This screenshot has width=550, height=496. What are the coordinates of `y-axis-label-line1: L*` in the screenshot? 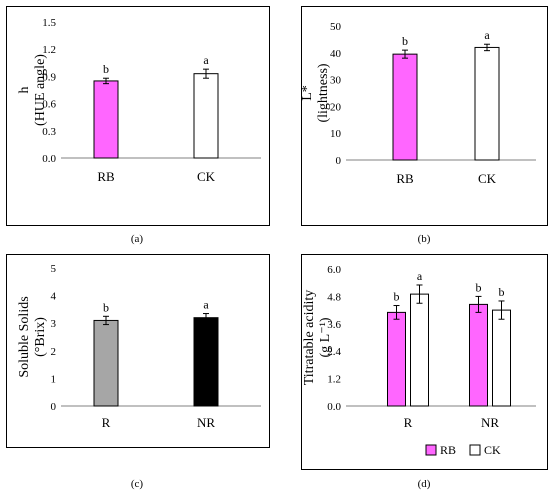 It's located at (308, 93).